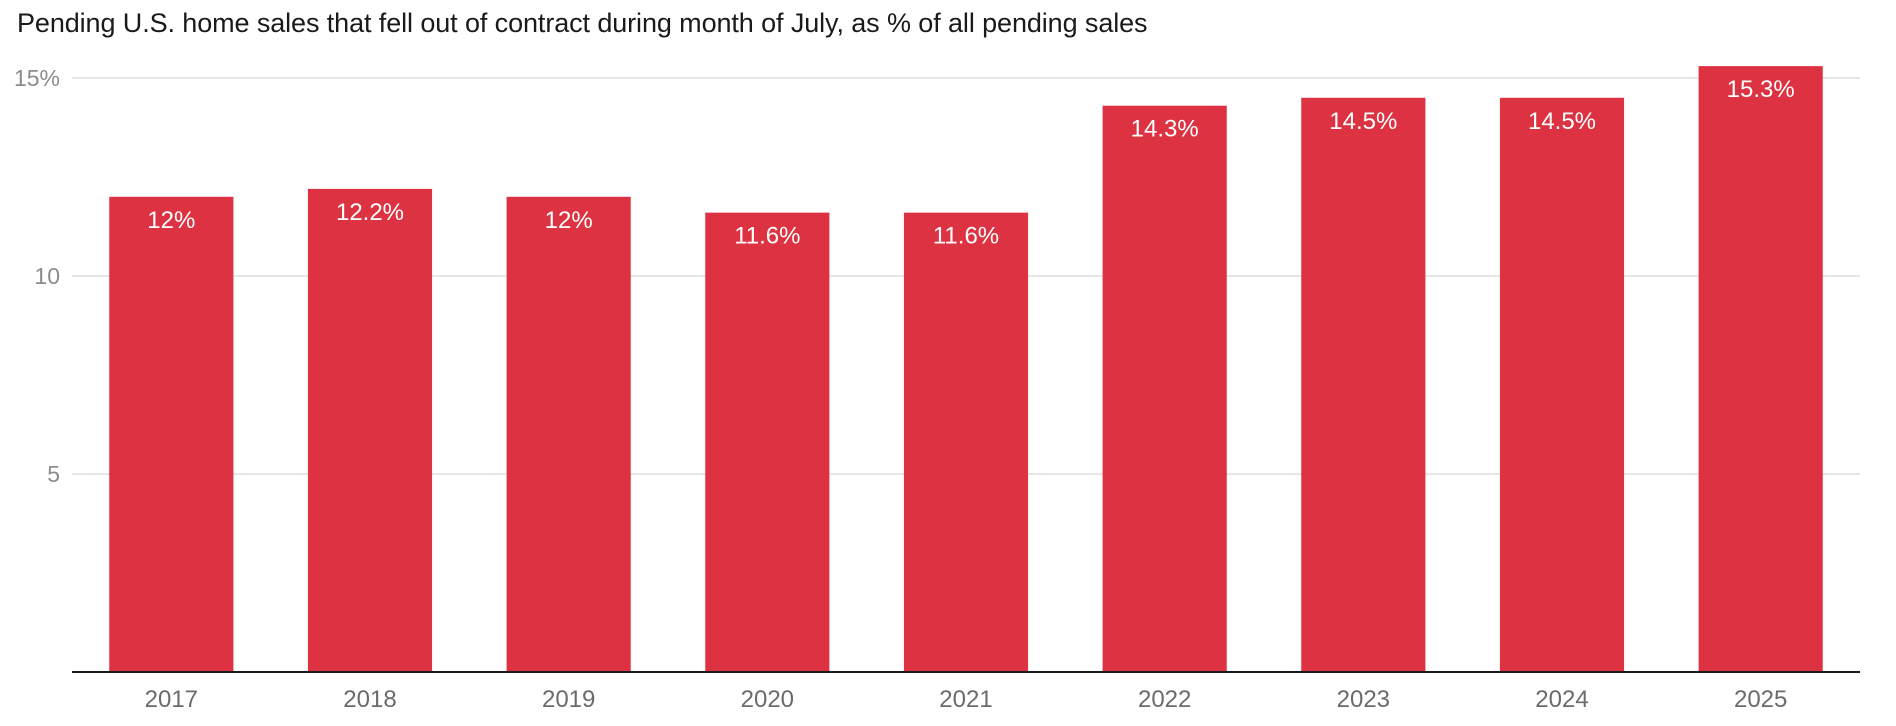 The height and width of the screenshot is (726, 1896). I want to click on x-tick-label: 2019, so click(568, 699).